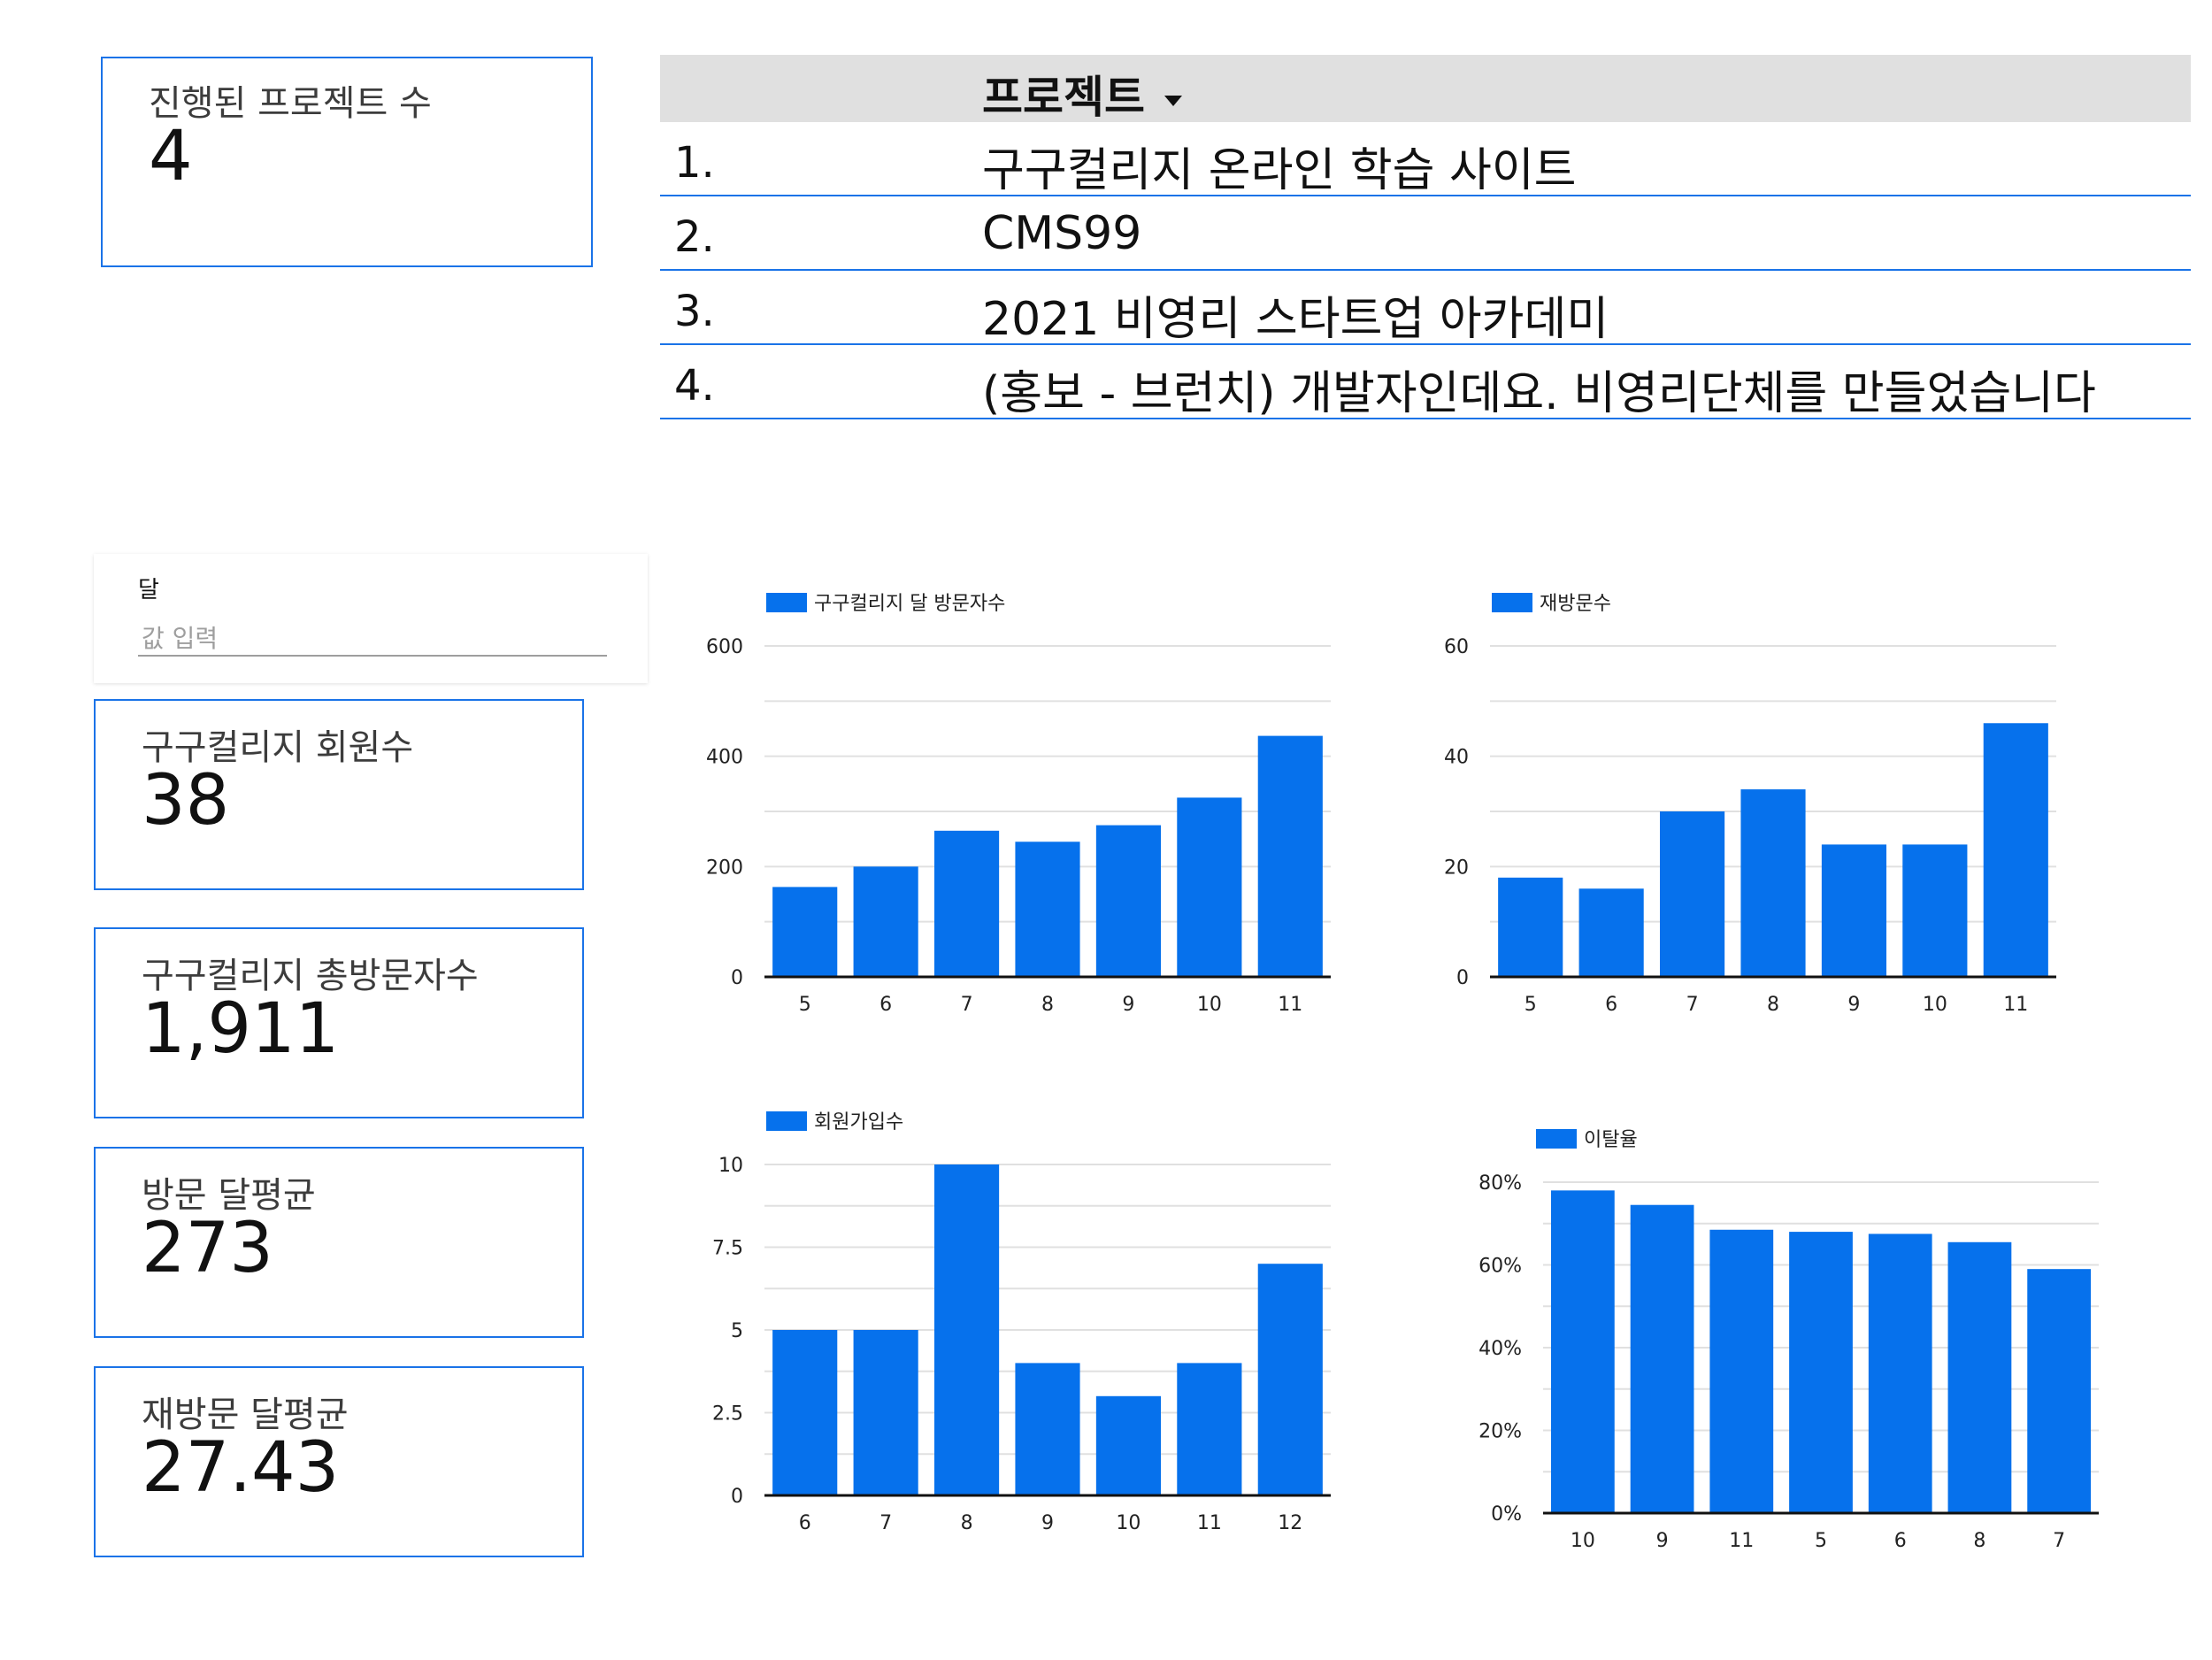 This screenshot has width=2212, height=1660. I want to click on legend-label: 회원가입수, so click(859, 1122).